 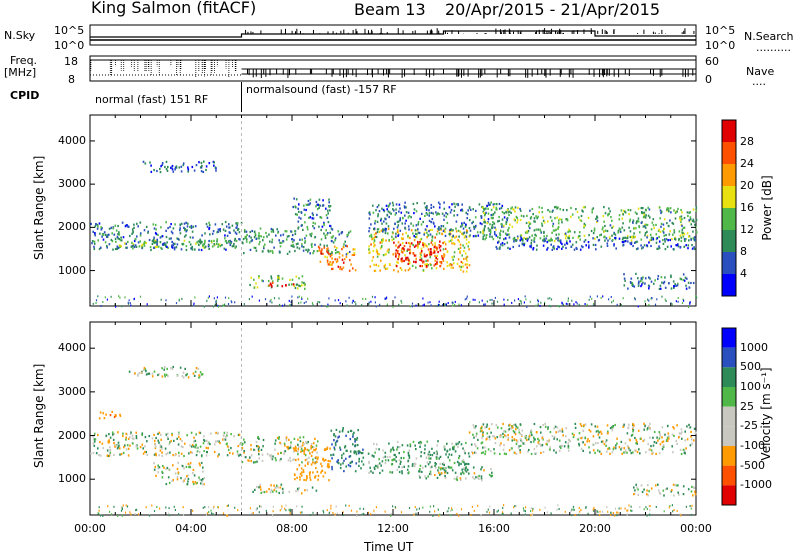 What do you see at coordinates (72, 184) in the screenshot?
I see `y-tick-label: 3000` at bounding box center [72, 184].